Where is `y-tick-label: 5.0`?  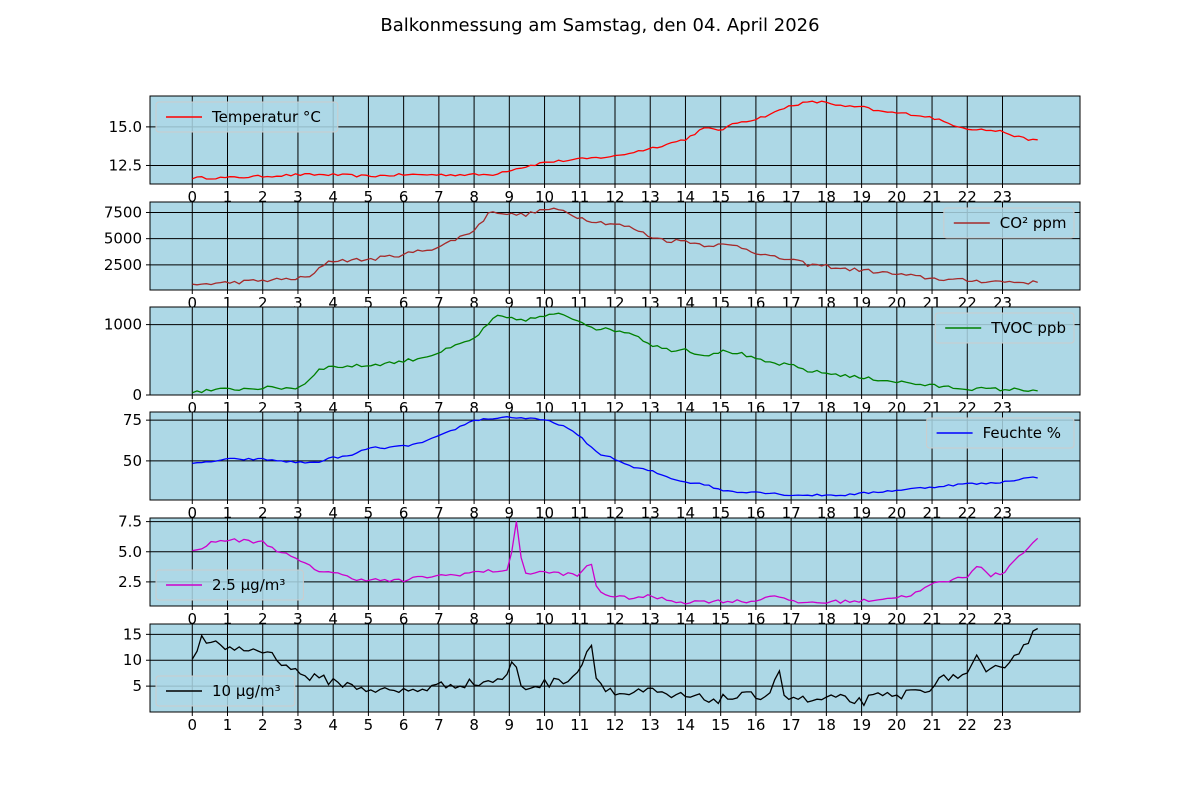 y-tick-label: 5.0 is located at coordinates (130, 552).